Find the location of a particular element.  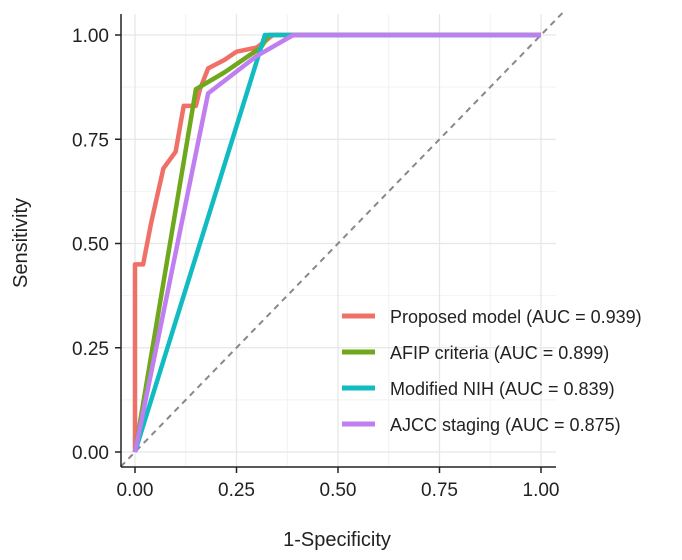

x-tick-label: 0.75 is located at coordinates (439, 490).